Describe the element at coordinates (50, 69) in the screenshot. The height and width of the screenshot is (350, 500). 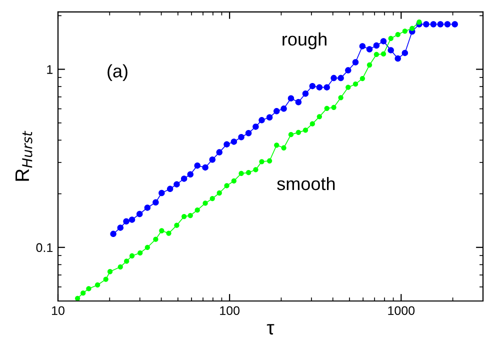
I see `y-tick-label: 1` at that location.